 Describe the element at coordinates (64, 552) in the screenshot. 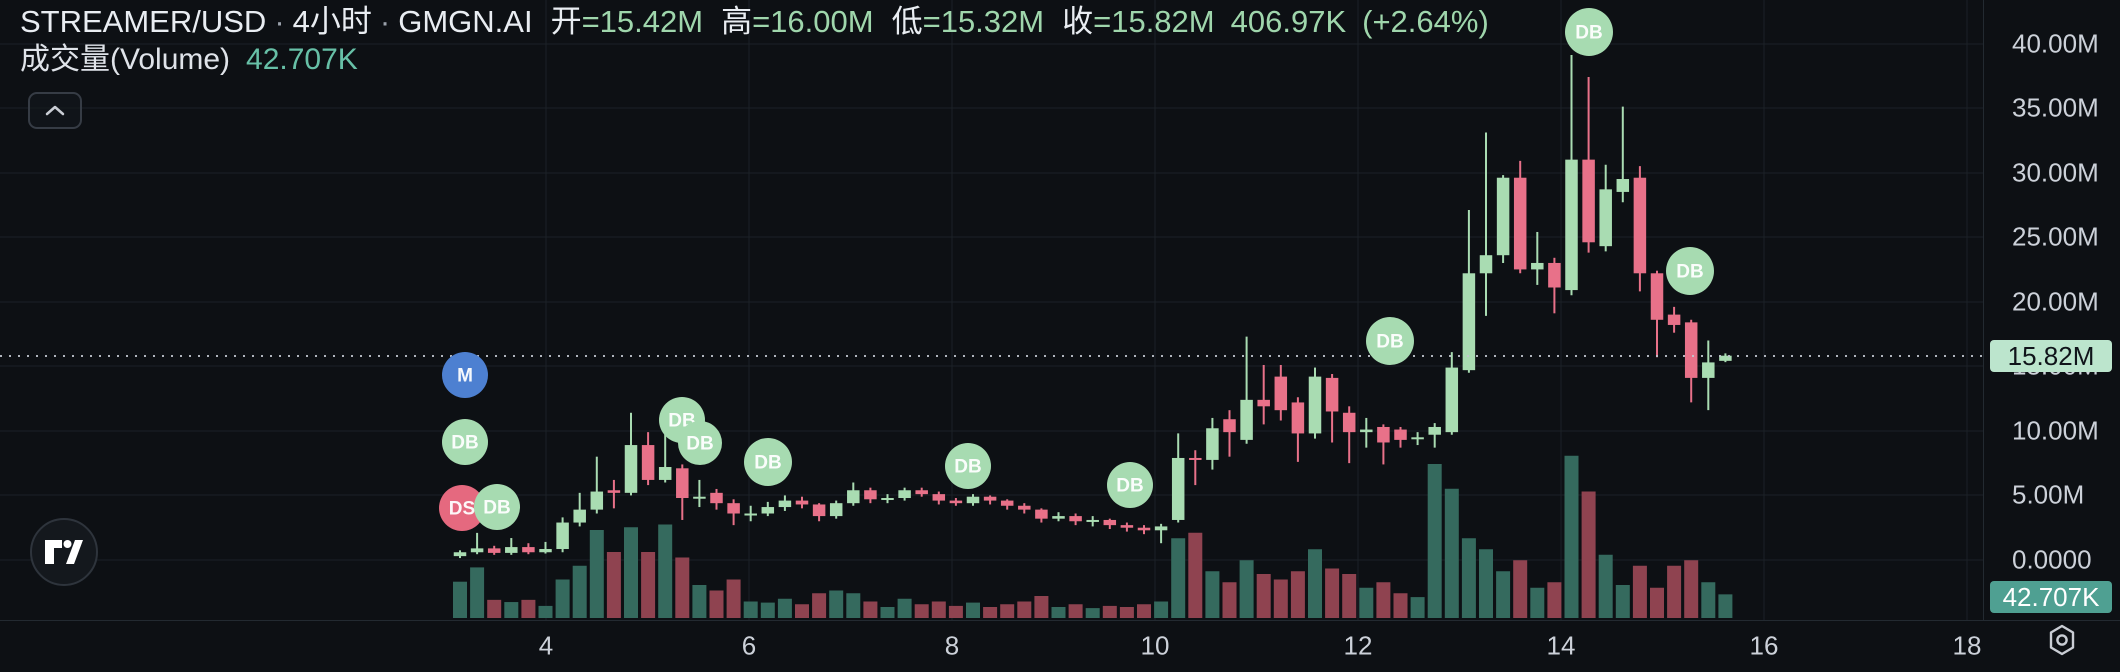

I see `tradingview-logo` at that location.